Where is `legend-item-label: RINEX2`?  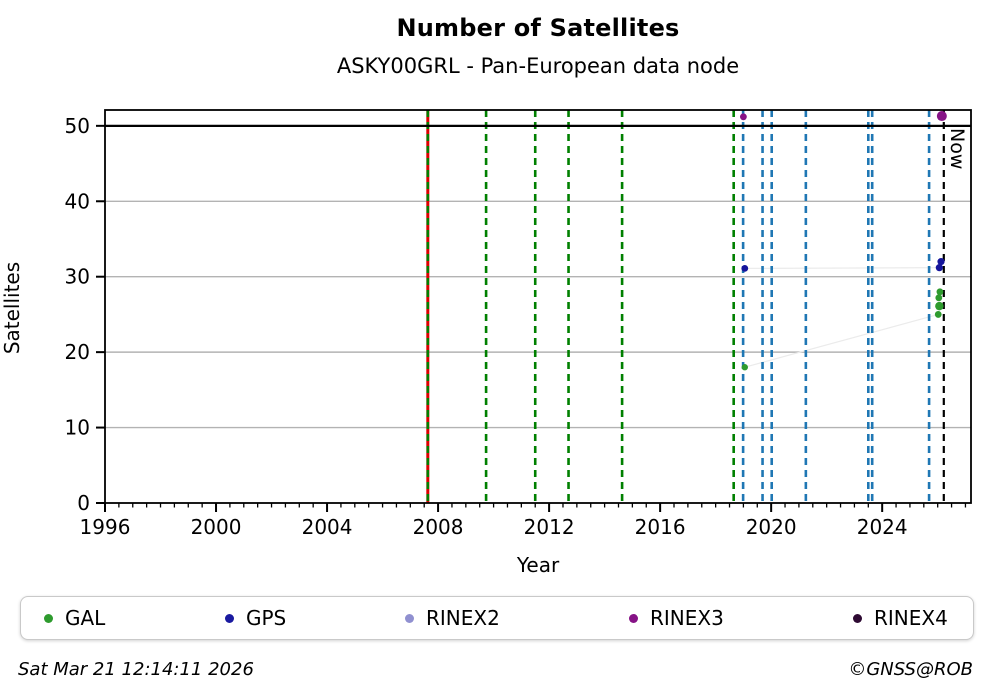 legend-item-label: RINEX2 is located at coordinates (463, 618).